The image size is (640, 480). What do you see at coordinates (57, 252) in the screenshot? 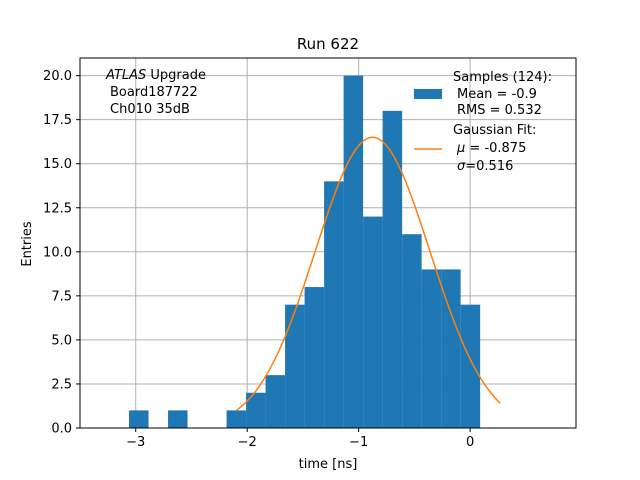
I see `y-tick-label: 10.0` at bounding box center [57, 252].